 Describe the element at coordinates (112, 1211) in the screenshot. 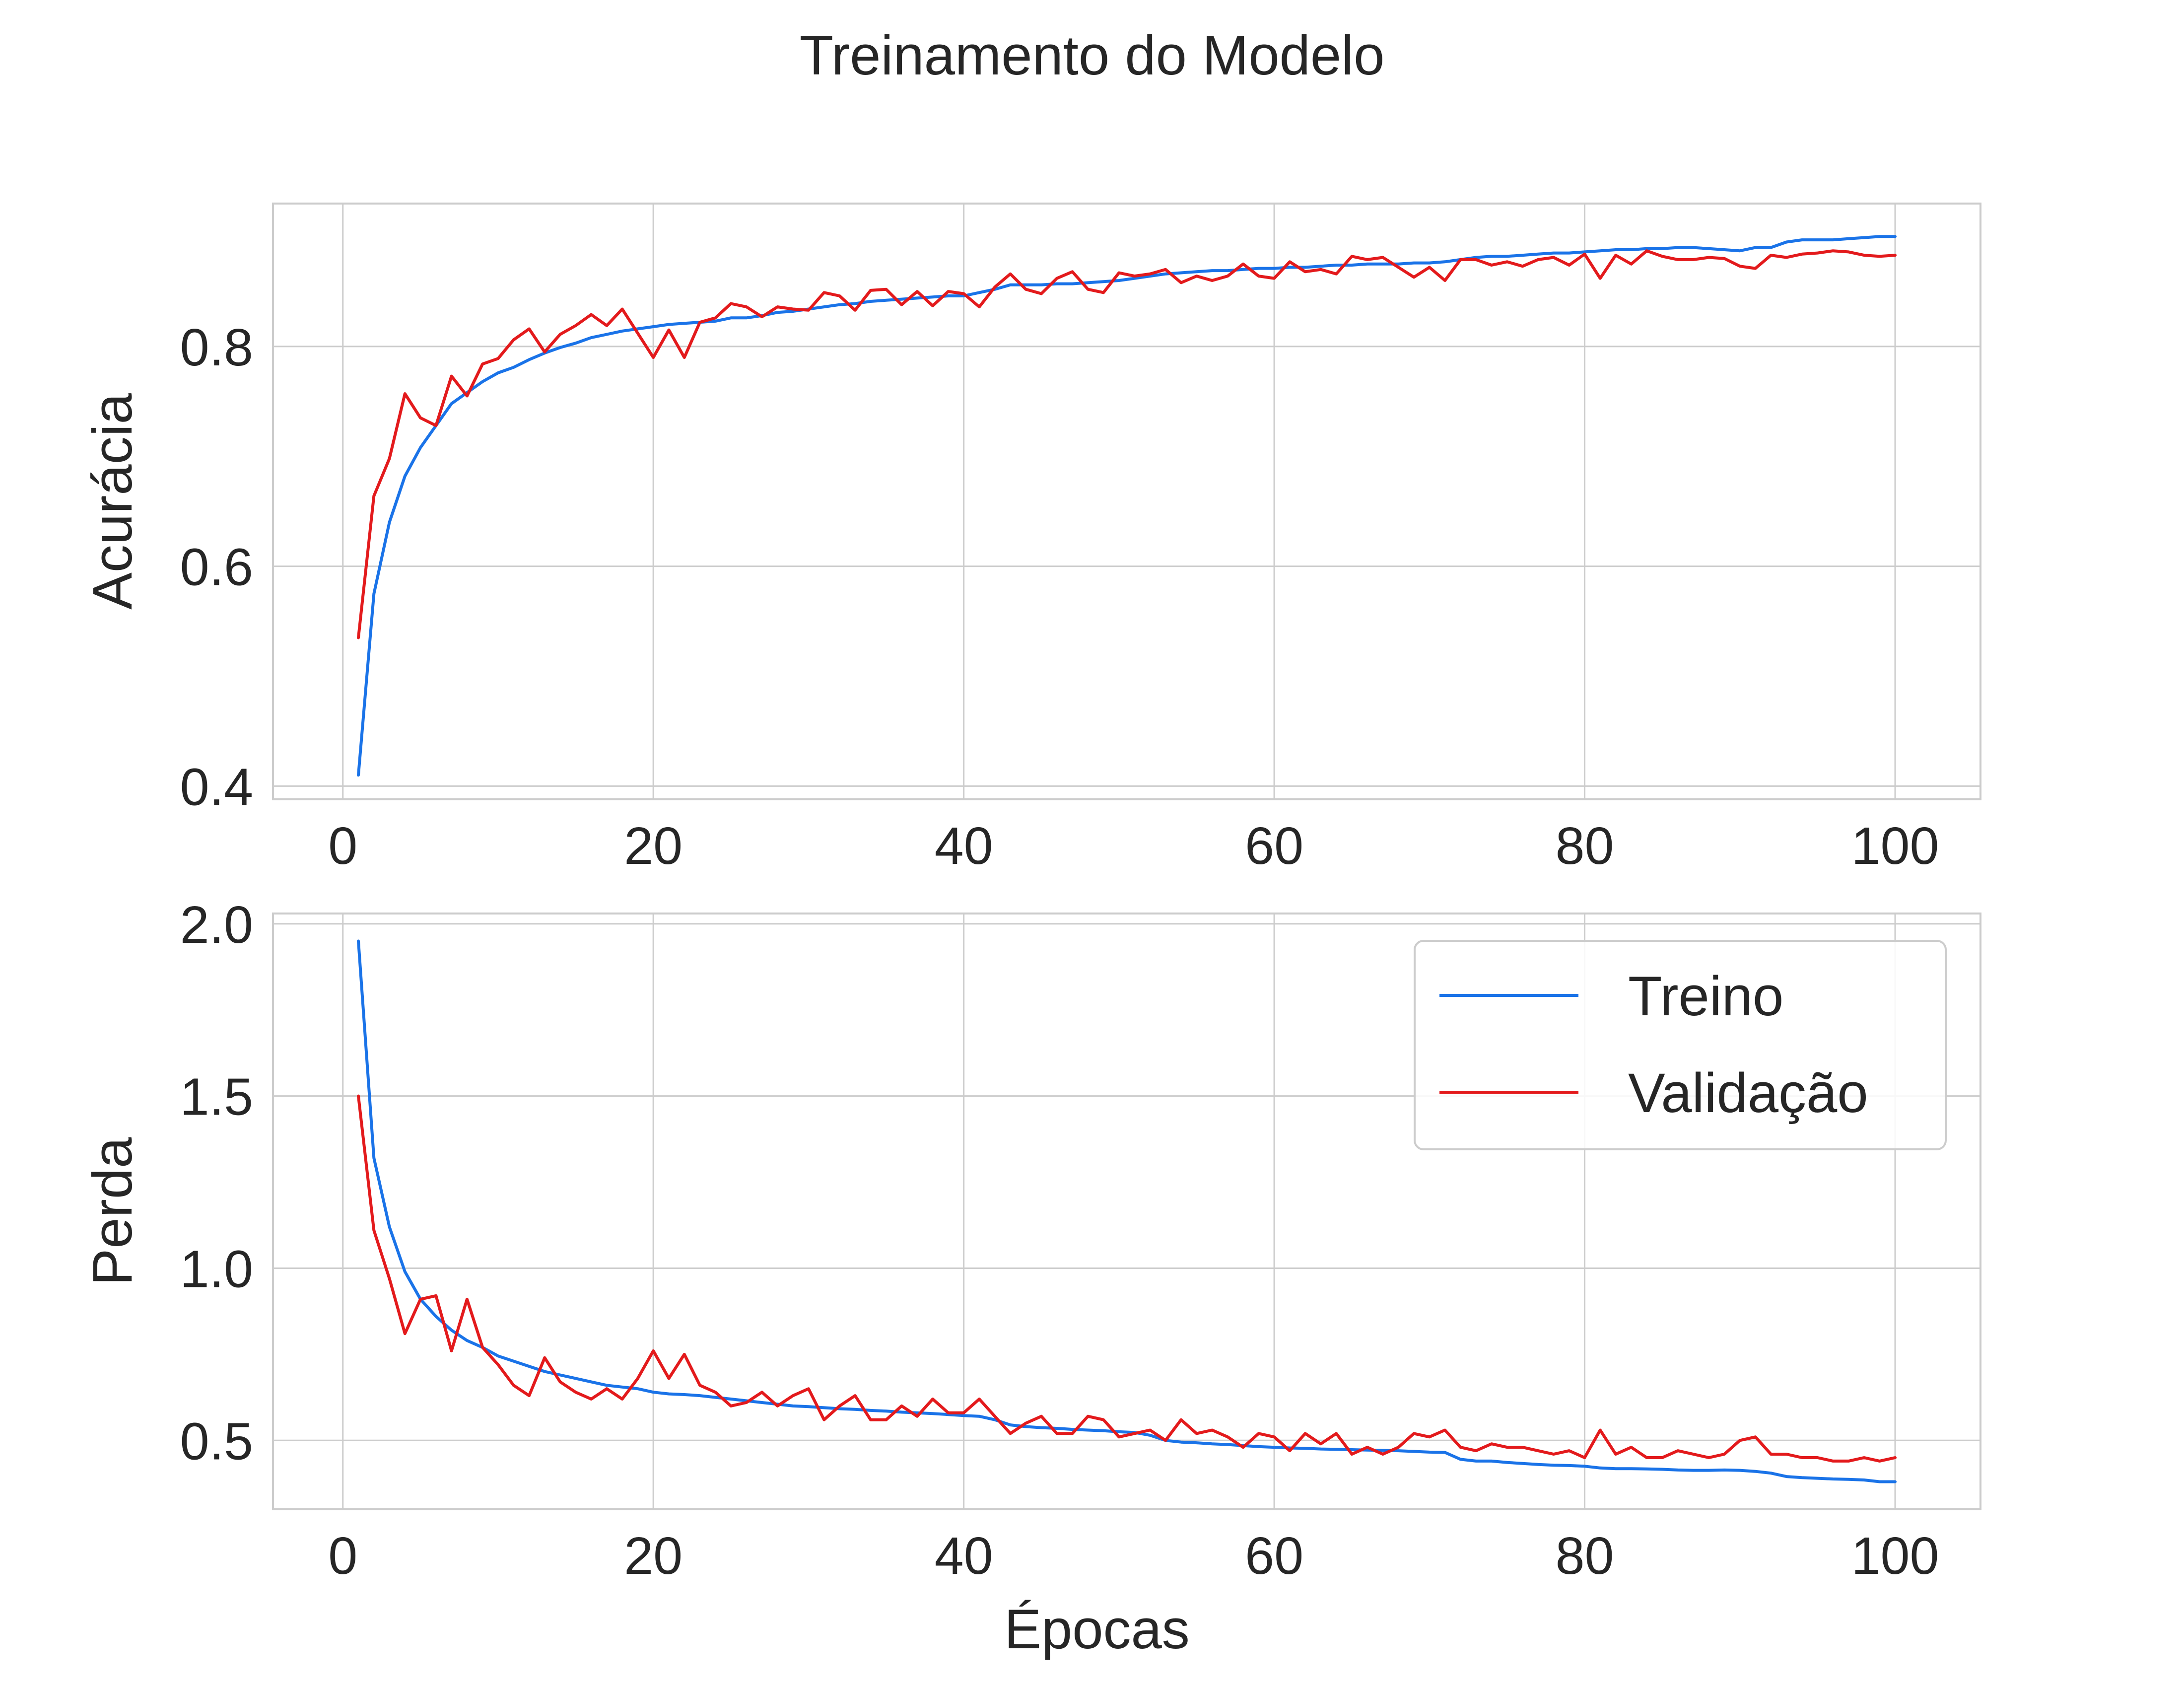

I see `y-axis-label-bottom: Perda` at that location.